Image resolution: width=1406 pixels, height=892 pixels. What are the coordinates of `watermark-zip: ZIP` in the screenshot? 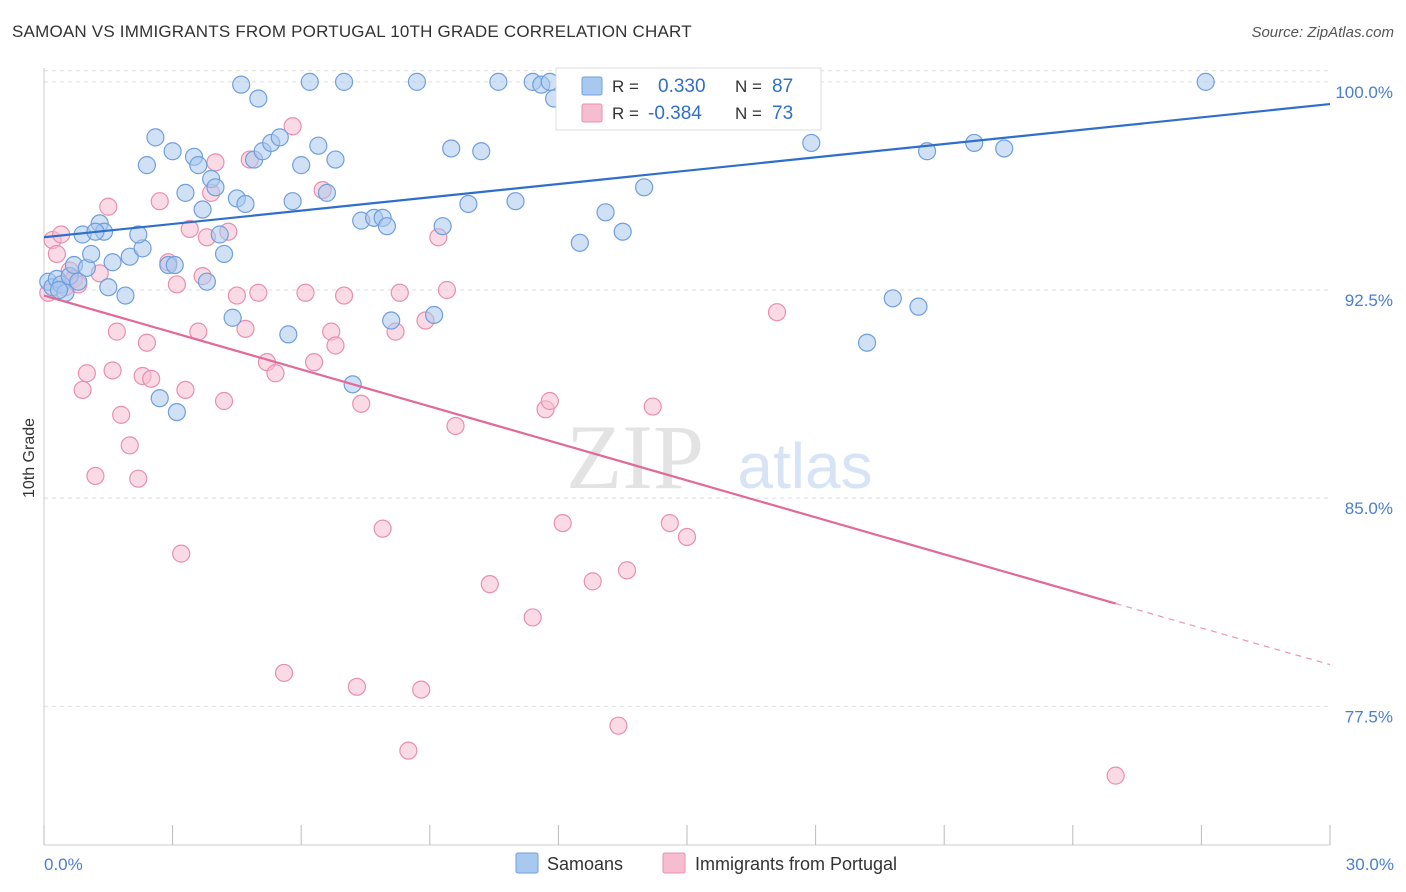 It's located at (635, 457).